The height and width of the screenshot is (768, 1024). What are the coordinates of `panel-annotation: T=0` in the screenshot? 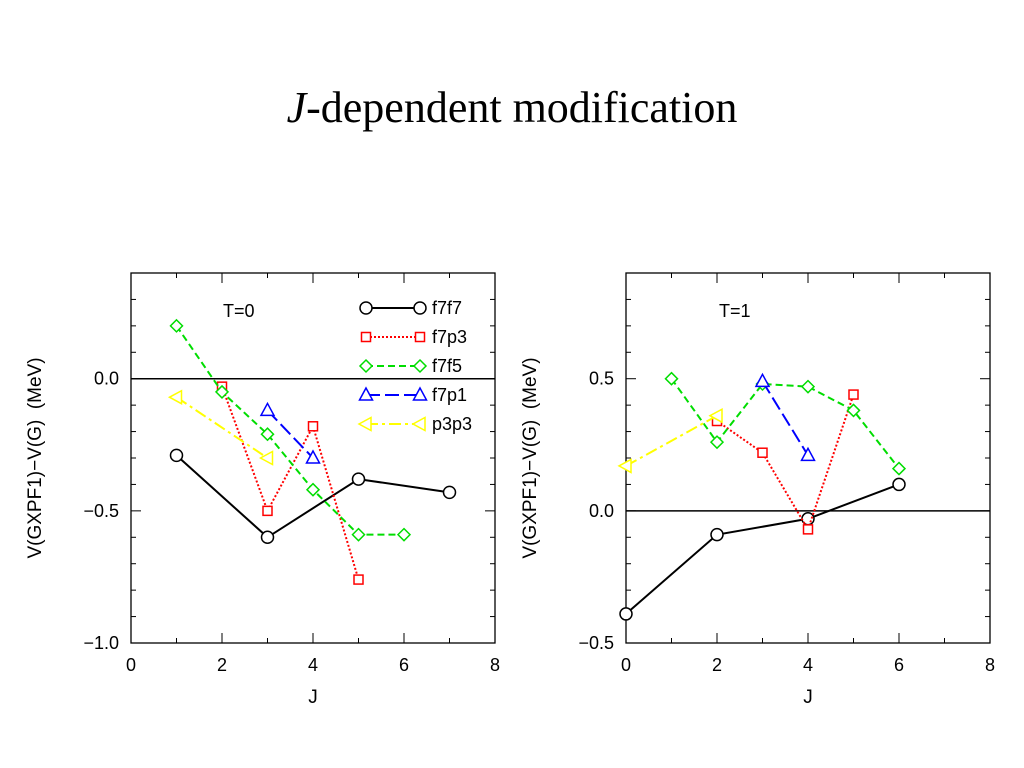 It's located at (239, 311).